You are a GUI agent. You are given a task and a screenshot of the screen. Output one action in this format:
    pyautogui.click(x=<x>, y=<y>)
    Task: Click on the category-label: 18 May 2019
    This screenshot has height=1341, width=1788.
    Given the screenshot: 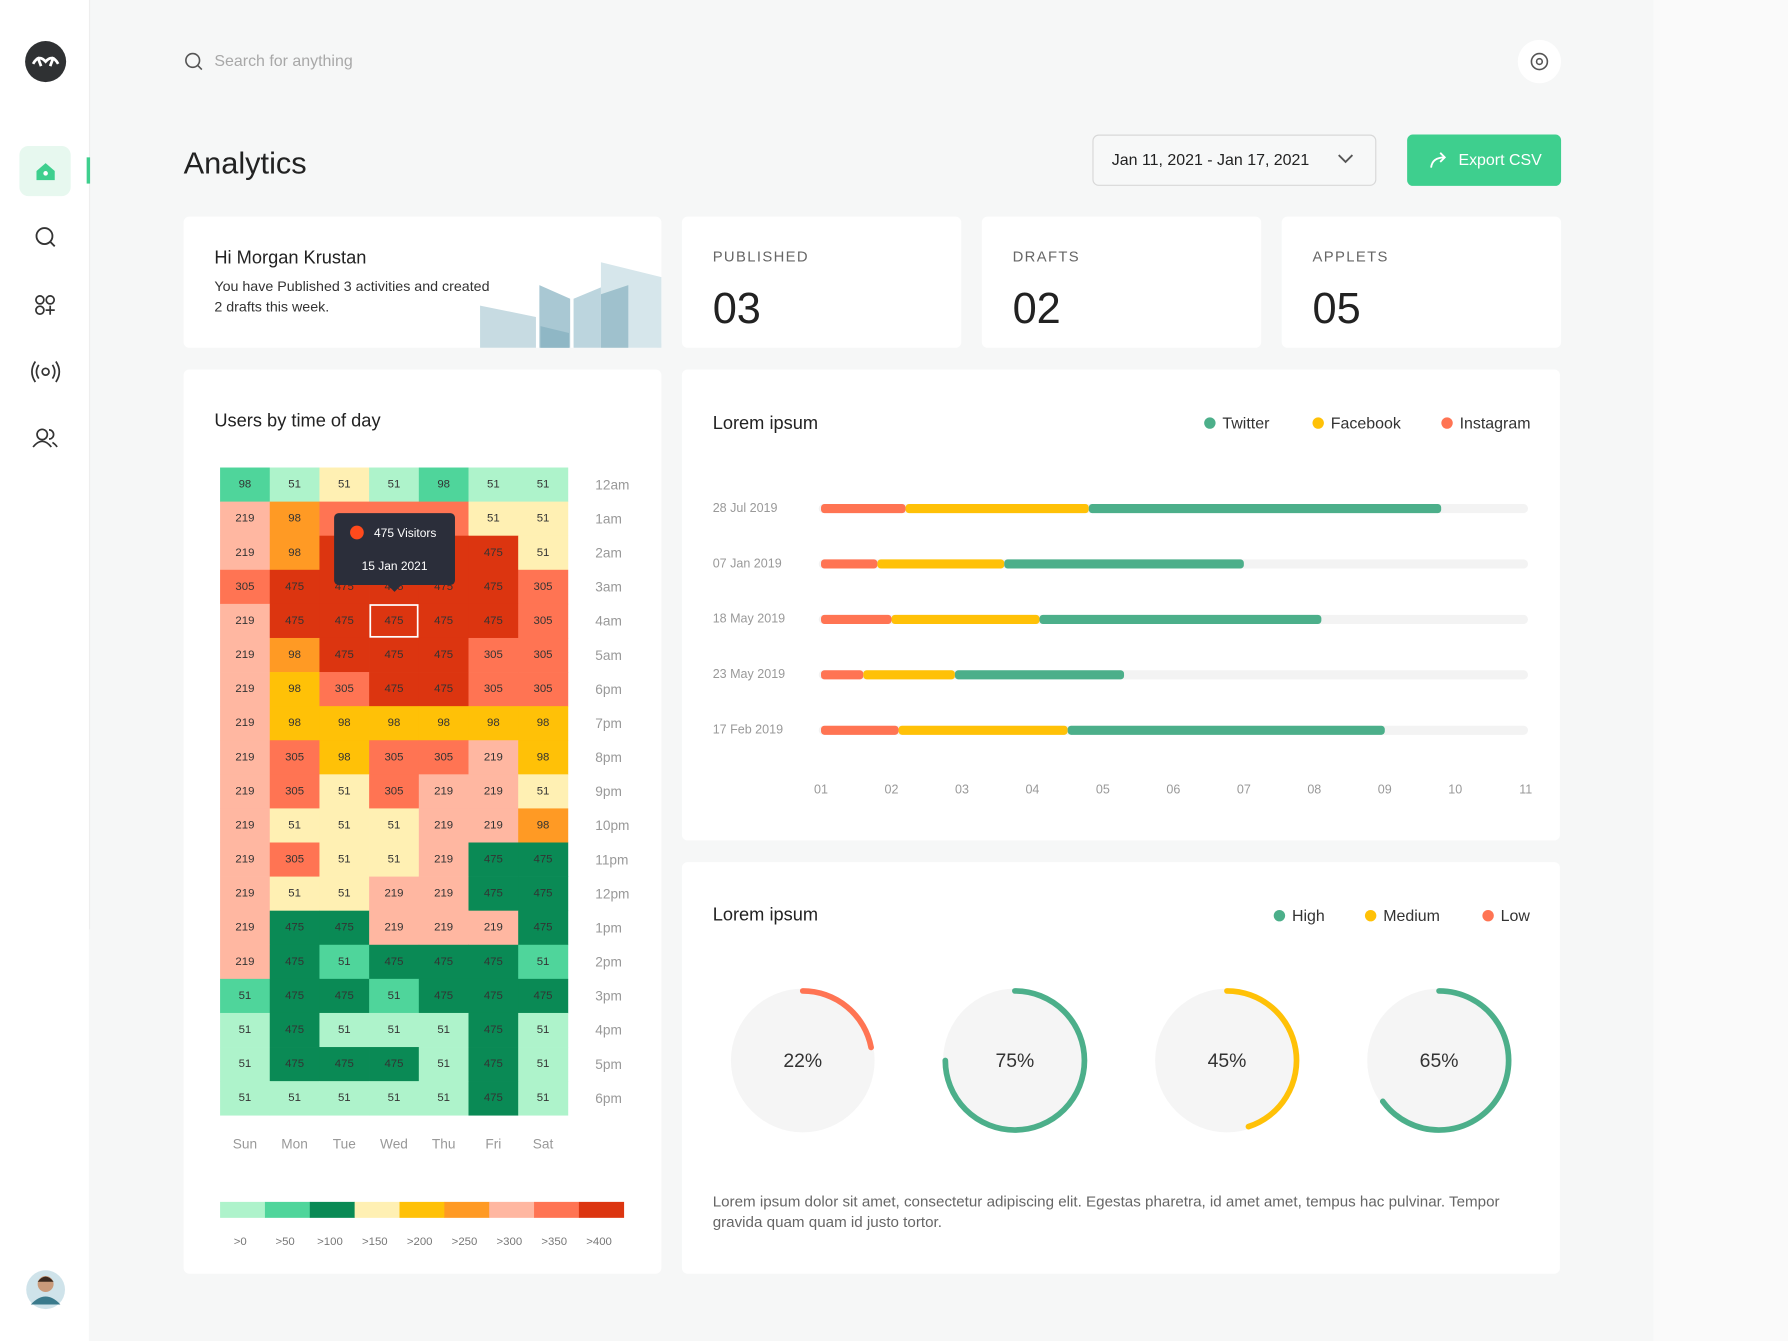 What is the action you would take?
    pyautogui.click(x=749, y=619)
    